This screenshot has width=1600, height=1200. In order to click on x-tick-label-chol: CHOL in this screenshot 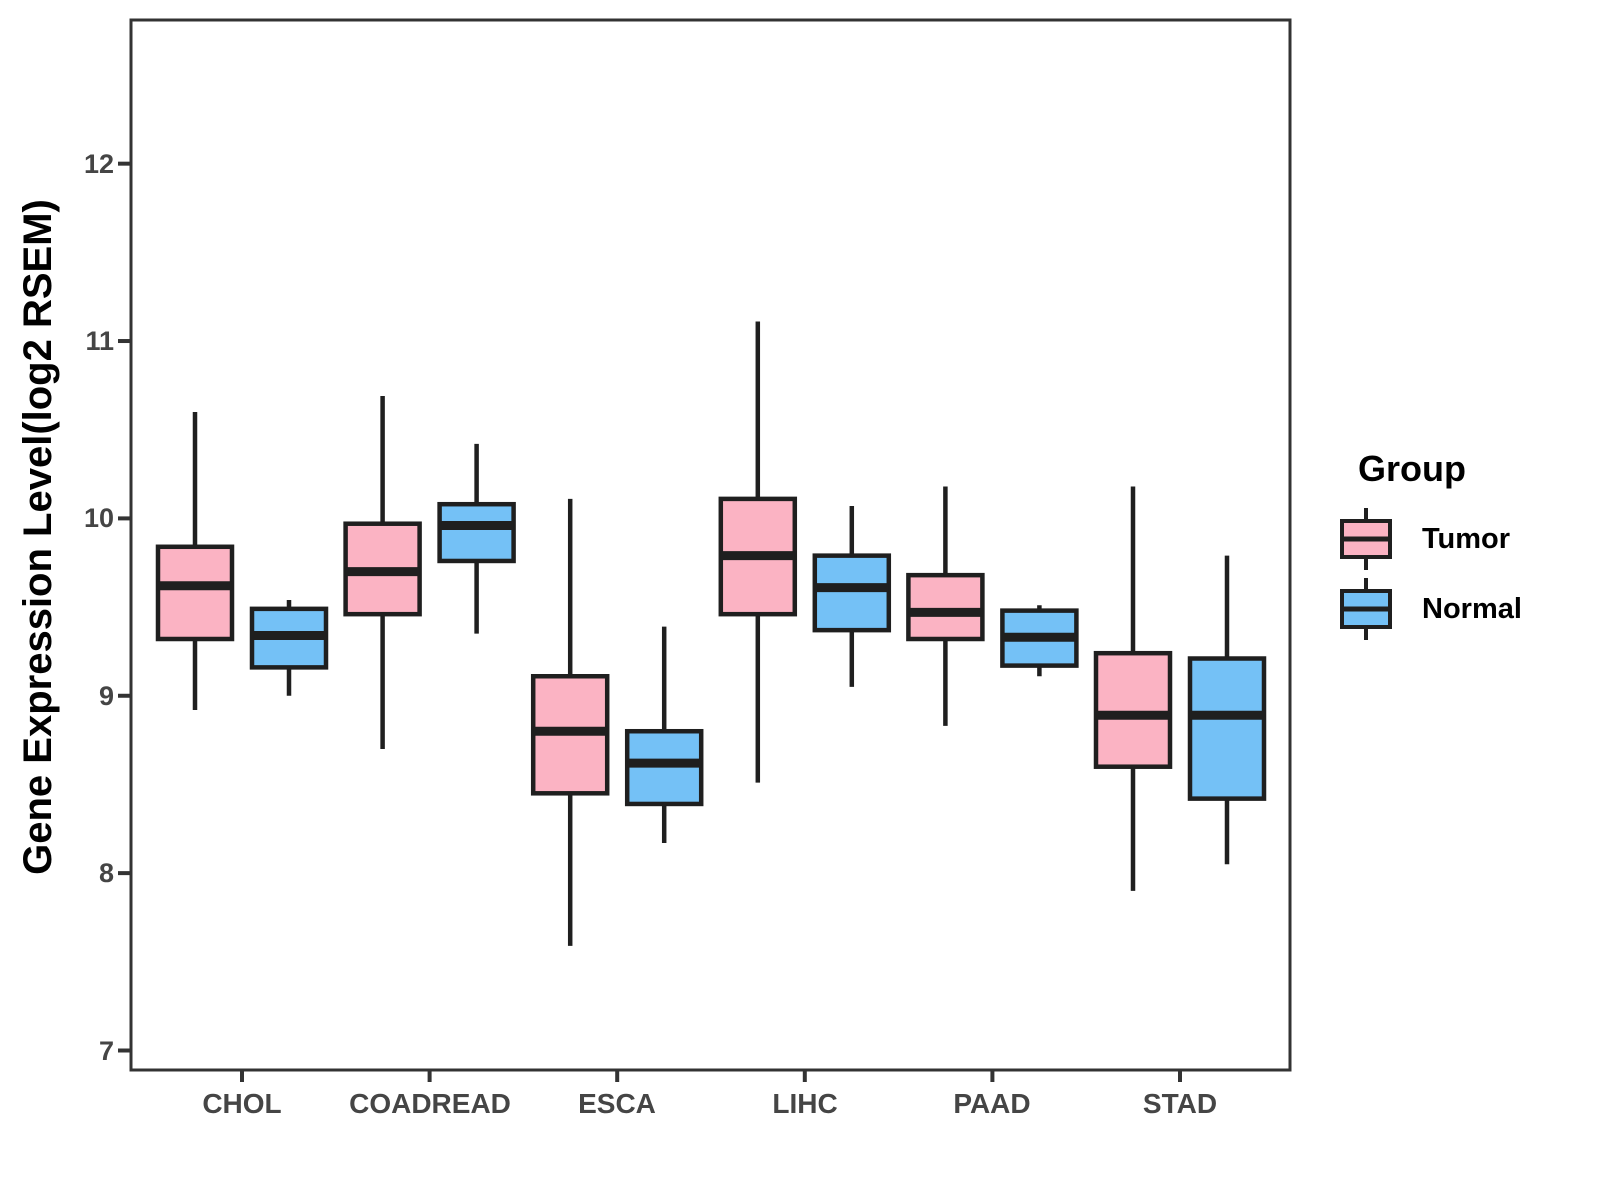, I will do `click(242, 1103)`.